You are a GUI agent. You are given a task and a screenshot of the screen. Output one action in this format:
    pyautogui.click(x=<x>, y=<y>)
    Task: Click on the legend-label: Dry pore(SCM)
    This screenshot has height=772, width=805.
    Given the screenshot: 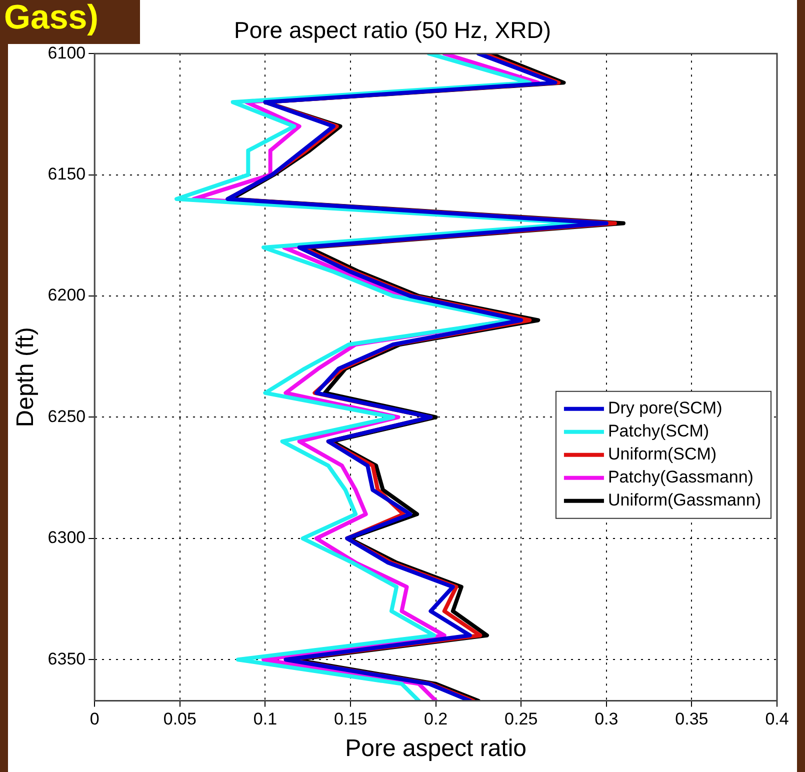 What is the action you would take?
    pyautogui.click(x=665, y=408)
    